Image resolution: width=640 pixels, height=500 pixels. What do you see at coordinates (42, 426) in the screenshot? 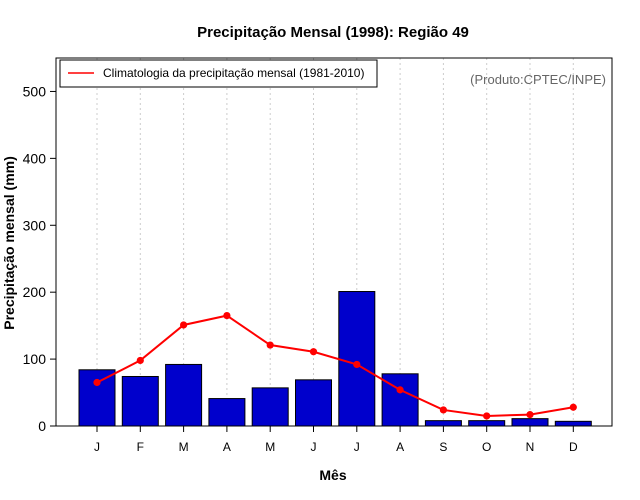
I see `y-tick-label-0: 0` at bounding box center [42, 426].